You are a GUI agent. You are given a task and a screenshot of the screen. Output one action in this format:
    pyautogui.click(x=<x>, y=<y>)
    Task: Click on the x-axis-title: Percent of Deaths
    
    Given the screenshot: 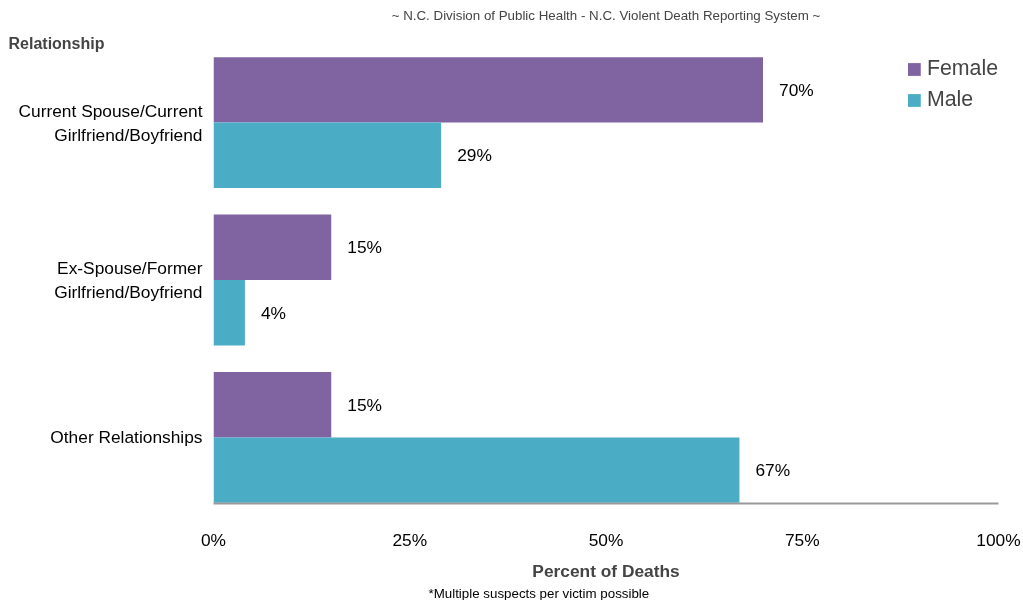 What is the action you would take?
    pyautogui.click(x=606, y=570)
    